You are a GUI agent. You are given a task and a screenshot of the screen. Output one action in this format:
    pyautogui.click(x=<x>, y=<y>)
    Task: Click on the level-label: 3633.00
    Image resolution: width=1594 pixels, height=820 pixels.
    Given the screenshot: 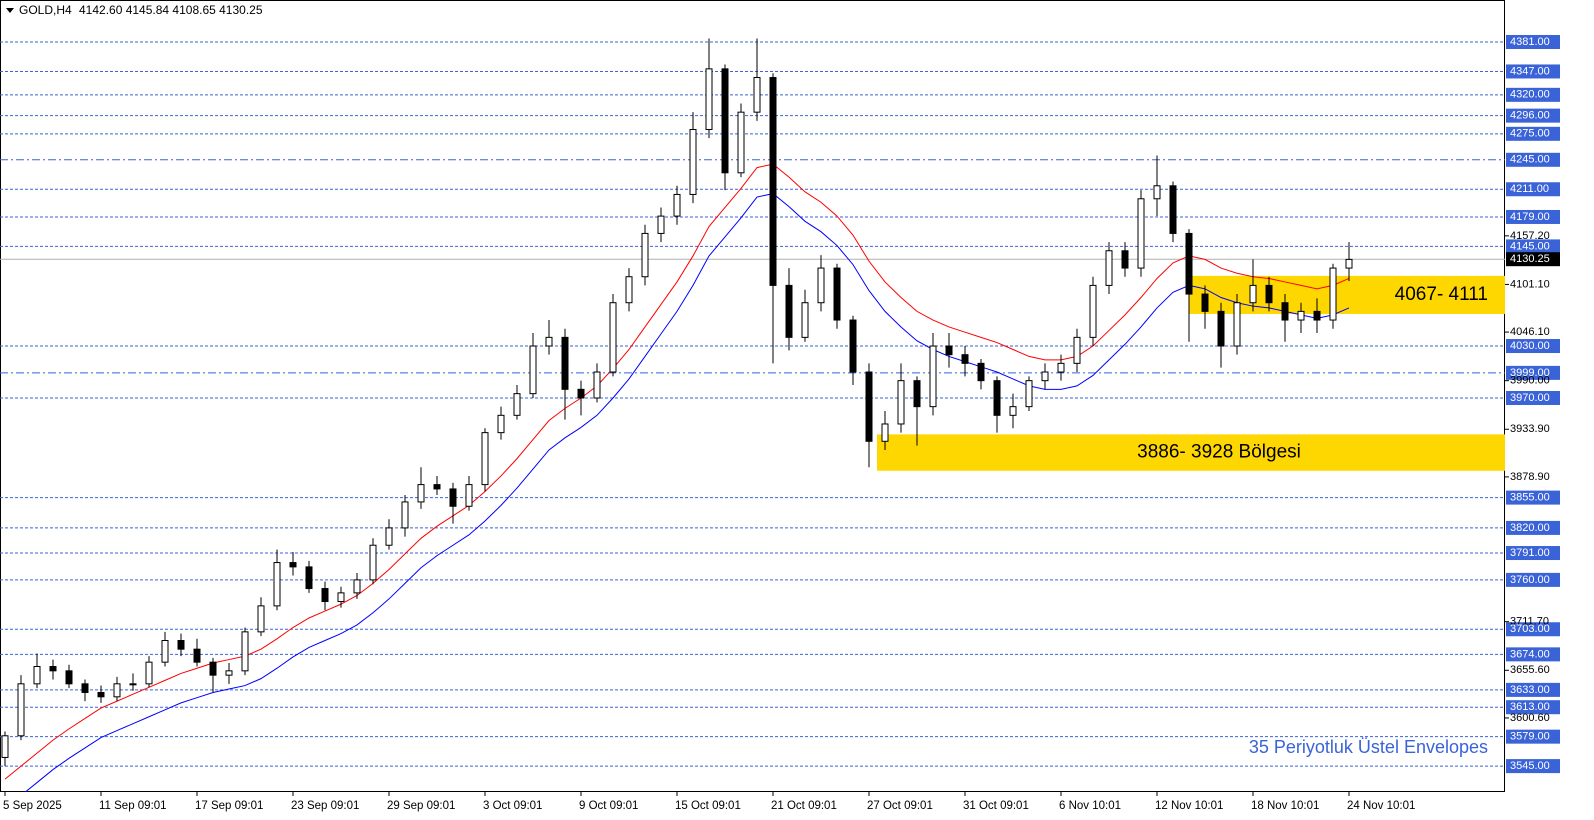 What is the action you would take?
    pyautogui.click(x=1530, y=690)
    